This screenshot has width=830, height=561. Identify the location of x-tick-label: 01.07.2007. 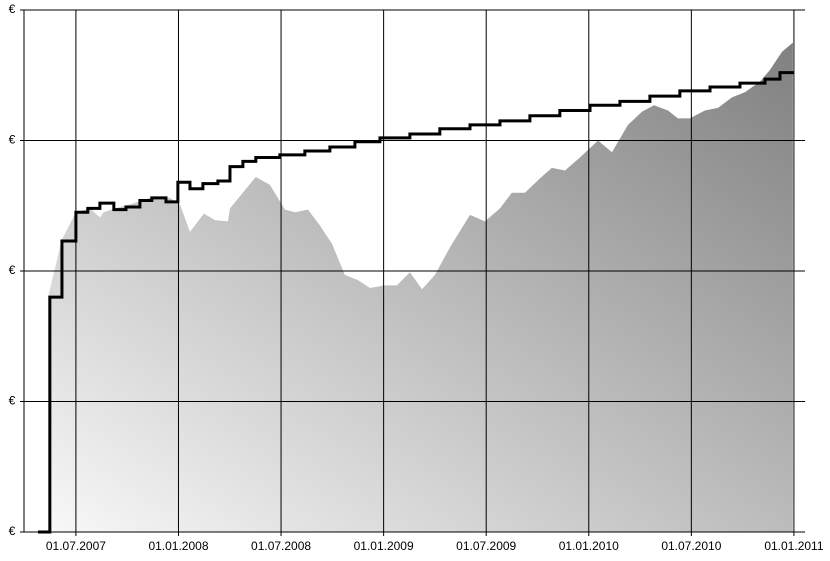
(76, 546).